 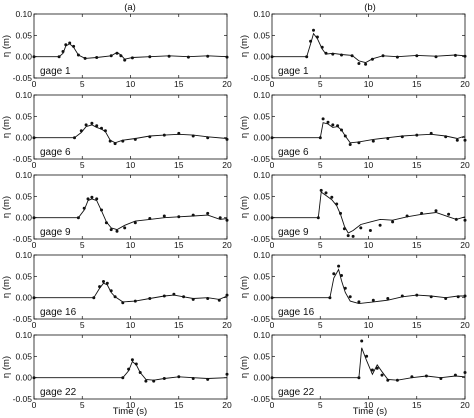 What do you see at coordinates (296, 392) in the screenshot?
I see `gage-label: gage 22` at bounding box center [296, 392].